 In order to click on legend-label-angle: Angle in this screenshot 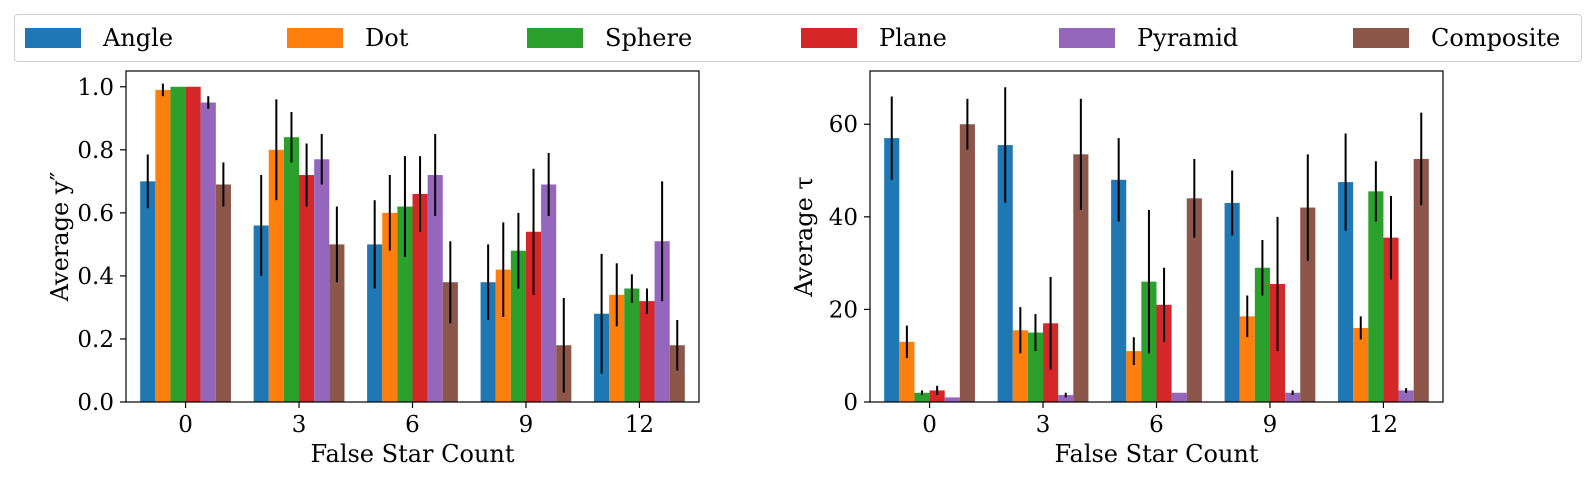, I will do `click(138, 38)`.